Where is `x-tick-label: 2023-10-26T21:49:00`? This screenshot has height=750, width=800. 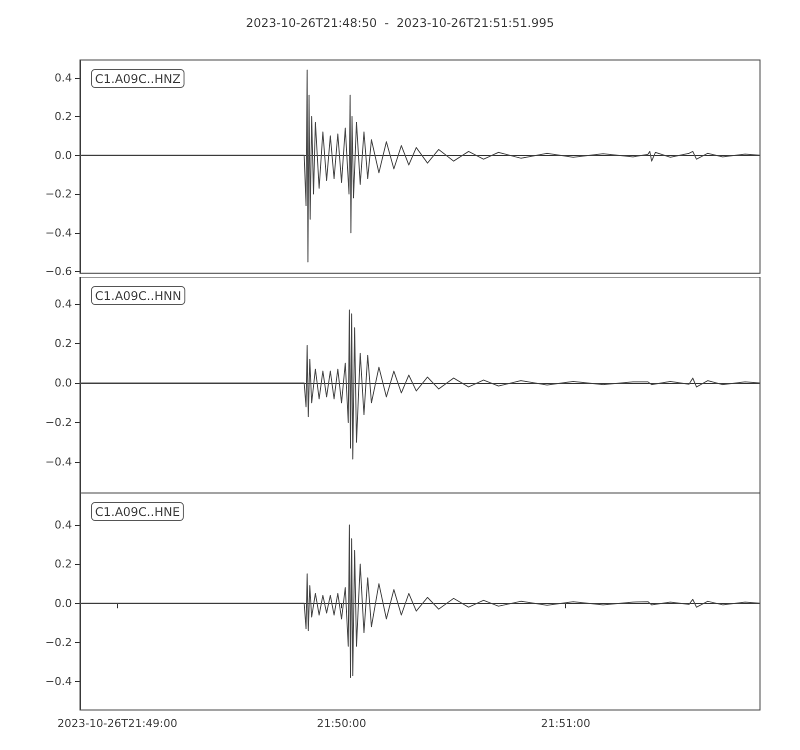
x-tick-label: 2023-10-26T21:49:00 is located at coordinates (117, 723).